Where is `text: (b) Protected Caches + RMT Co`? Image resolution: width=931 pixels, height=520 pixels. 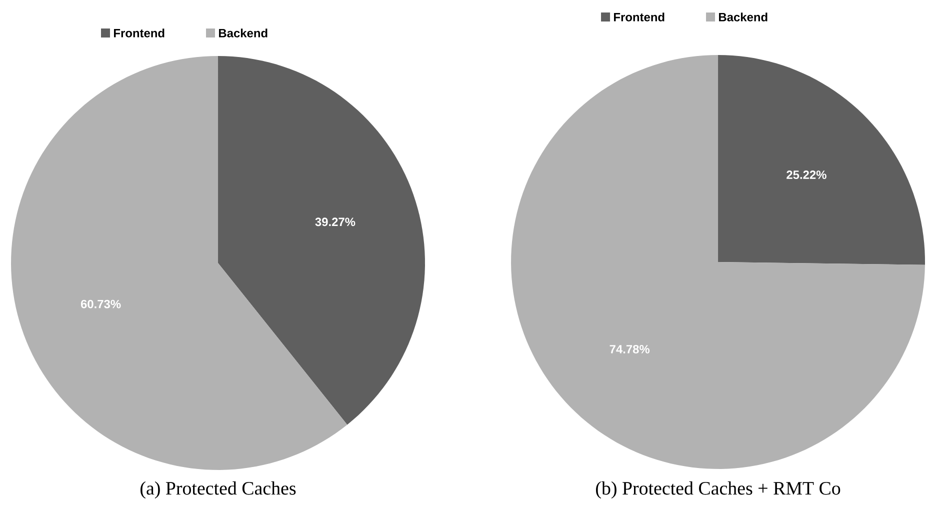 text: (b) Protected Caches + RMT Co is located at coordinates (718, 490).